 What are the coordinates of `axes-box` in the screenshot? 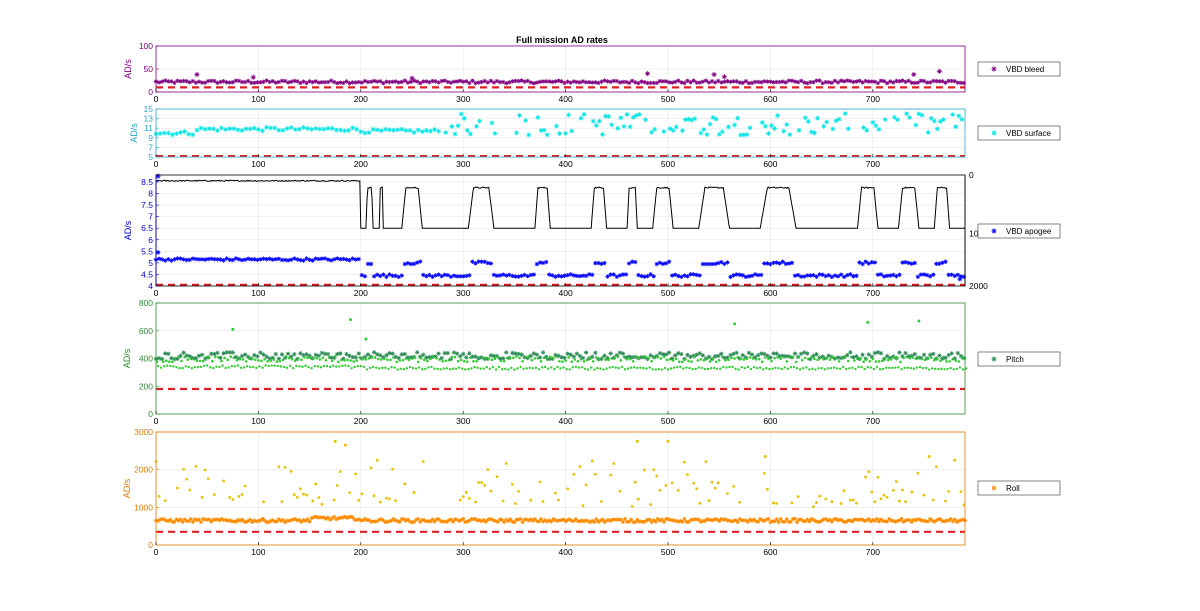 It's located at (560, 488).